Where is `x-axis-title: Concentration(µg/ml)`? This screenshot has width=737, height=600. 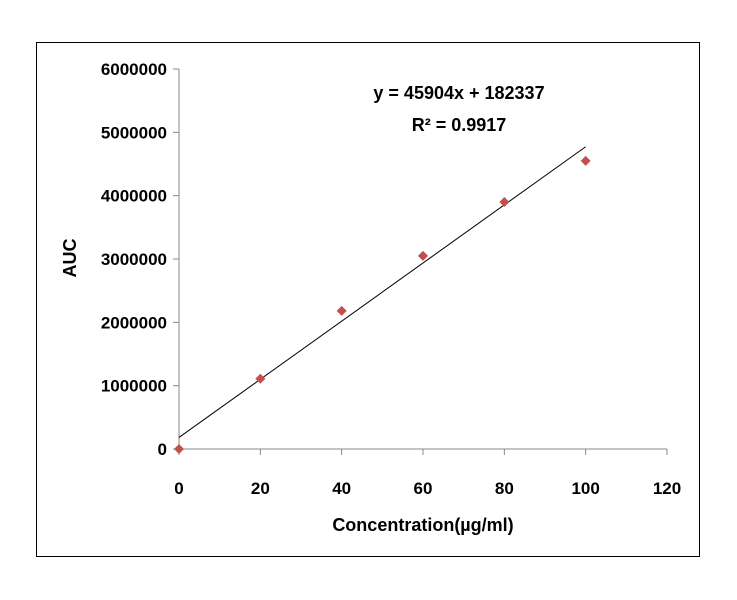 x-axis-title: Concentration(µg/ml) is located at coordinates (422, 525).